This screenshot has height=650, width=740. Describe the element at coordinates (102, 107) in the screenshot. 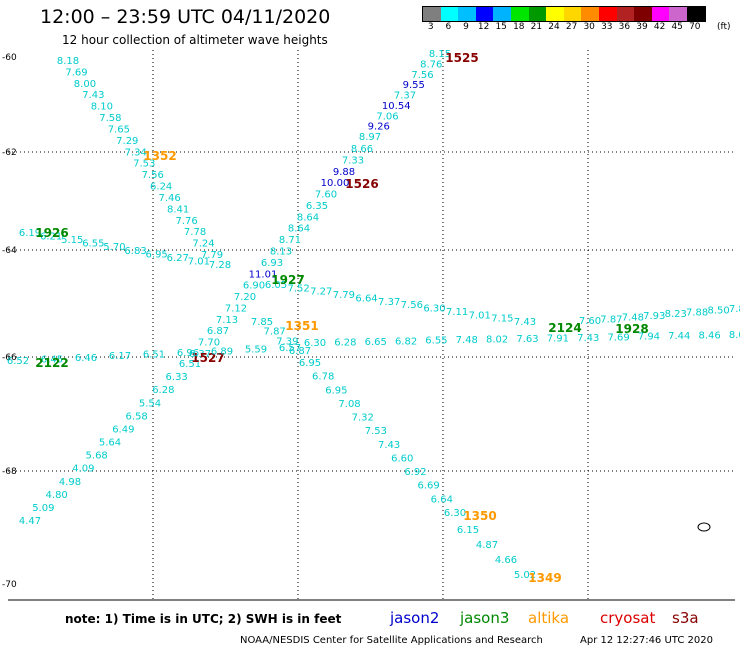

I see `wave-height-value: 8.10` at that location.